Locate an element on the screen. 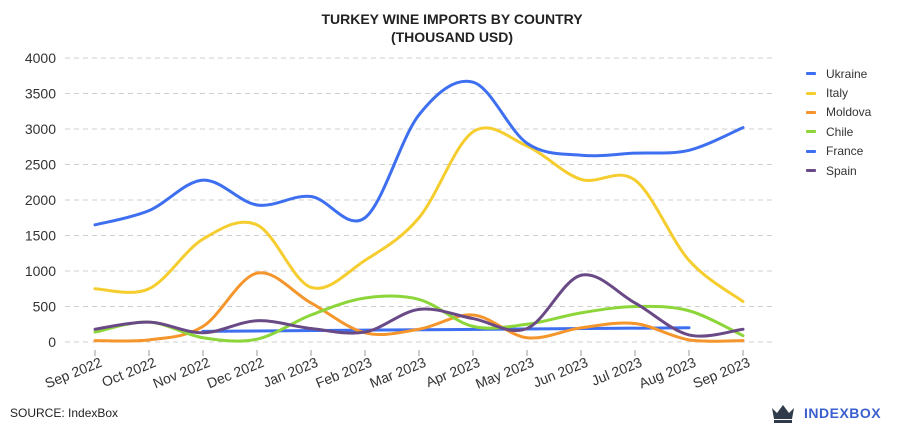 The image size is (904, 440). x-tick-label: Aug 2023 is located at coordinates (668, 372).